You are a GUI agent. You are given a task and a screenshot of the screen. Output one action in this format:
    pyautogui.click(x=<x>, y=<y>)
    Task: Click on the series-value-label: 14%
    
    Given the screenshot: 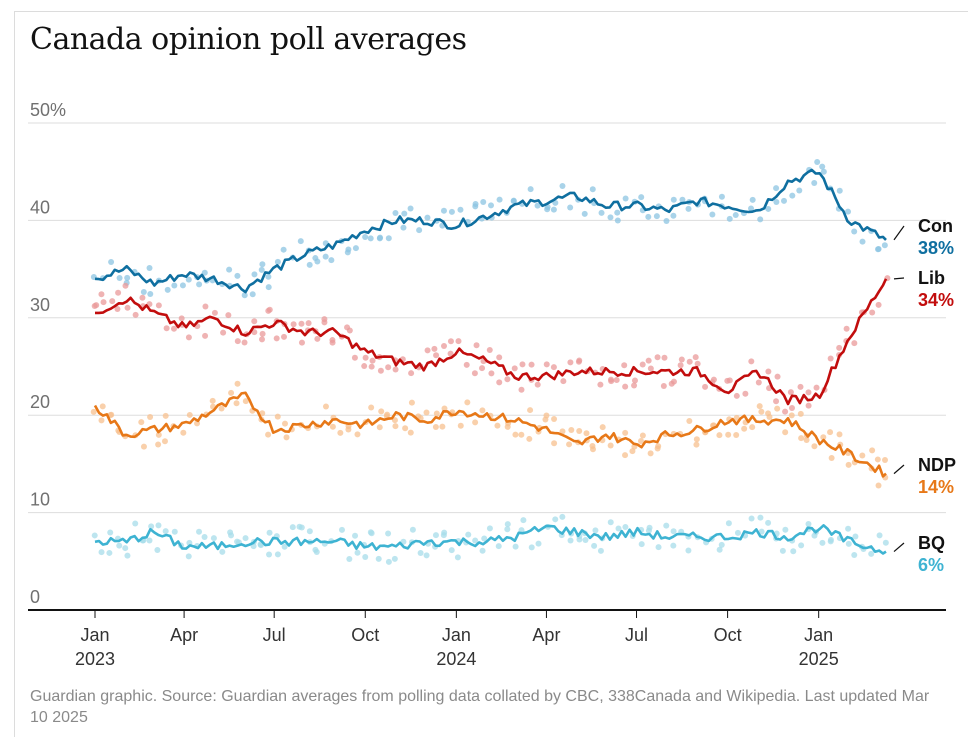 What is the action you would take?
    pyautogui.click(x=936, y=487)
    